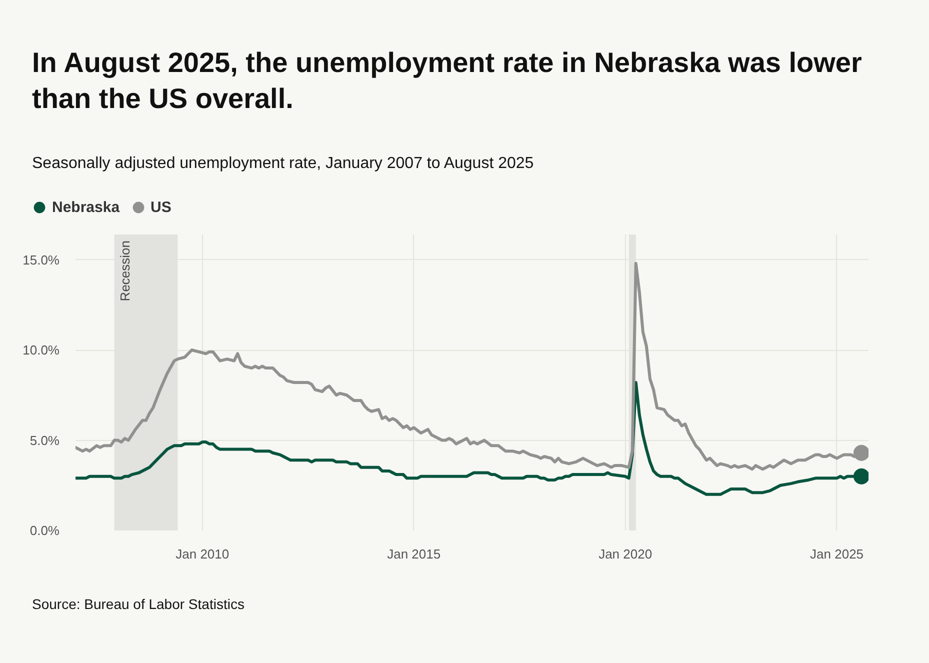 This screenshot has height=663, width=929. Describe the element at coordinates (137, 604) in the screenshot. I see `source-note: Source: Bureau of Labor Statistics` at that location.